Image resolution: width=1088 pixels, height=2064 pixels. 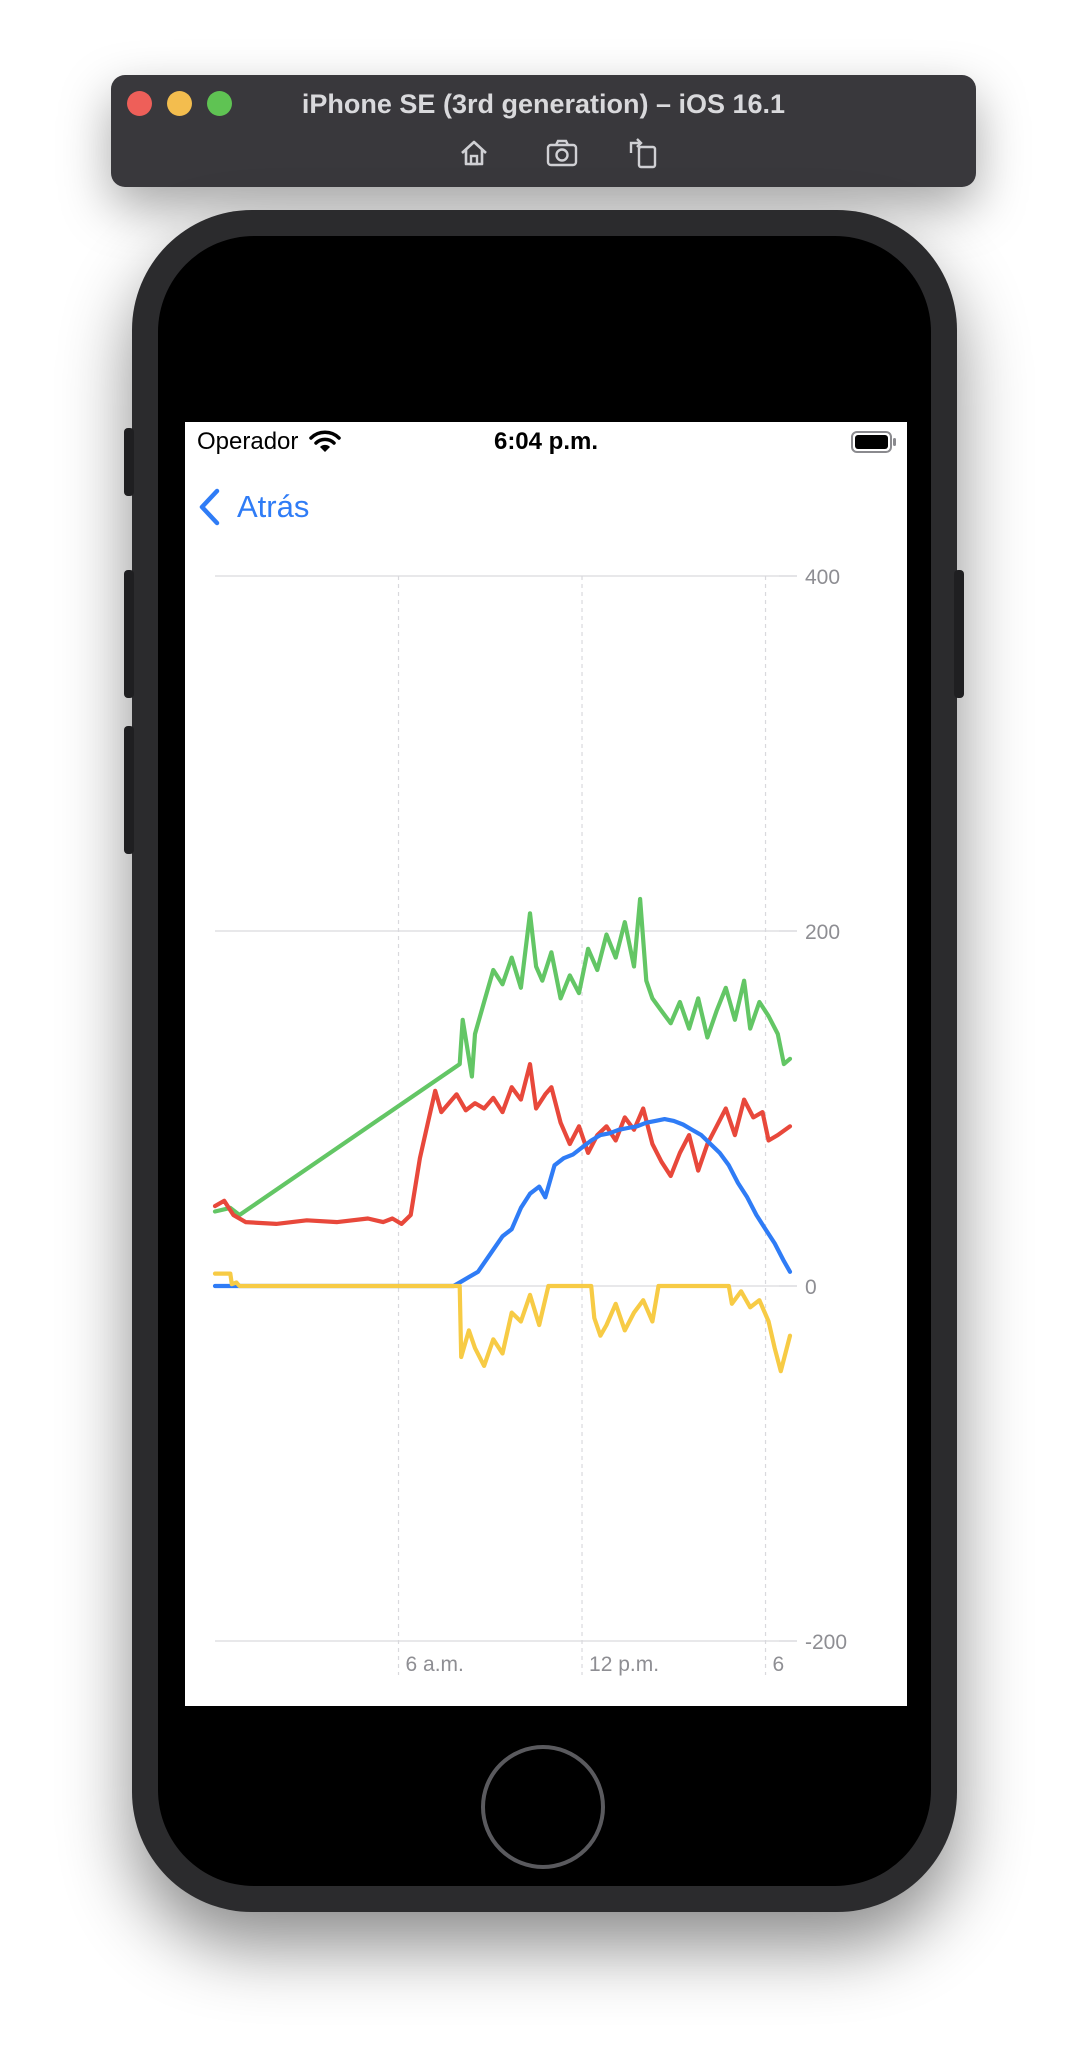 I want to click on mute-switch, so click(x=129, y=462).